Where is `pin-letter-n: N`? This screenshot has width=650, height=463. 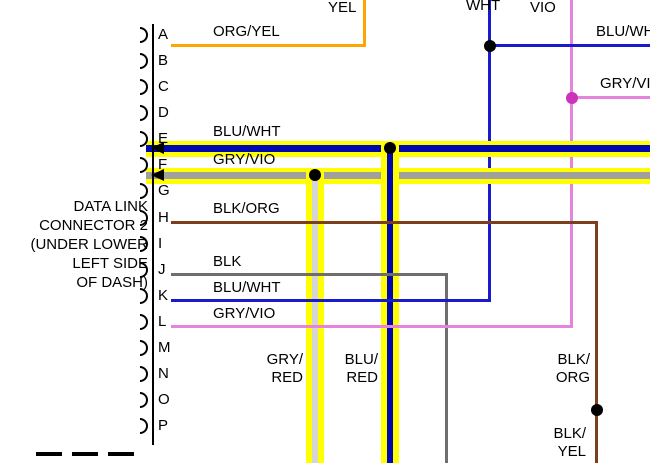 pin-letter-n: N is located at coordinates (163, 373).